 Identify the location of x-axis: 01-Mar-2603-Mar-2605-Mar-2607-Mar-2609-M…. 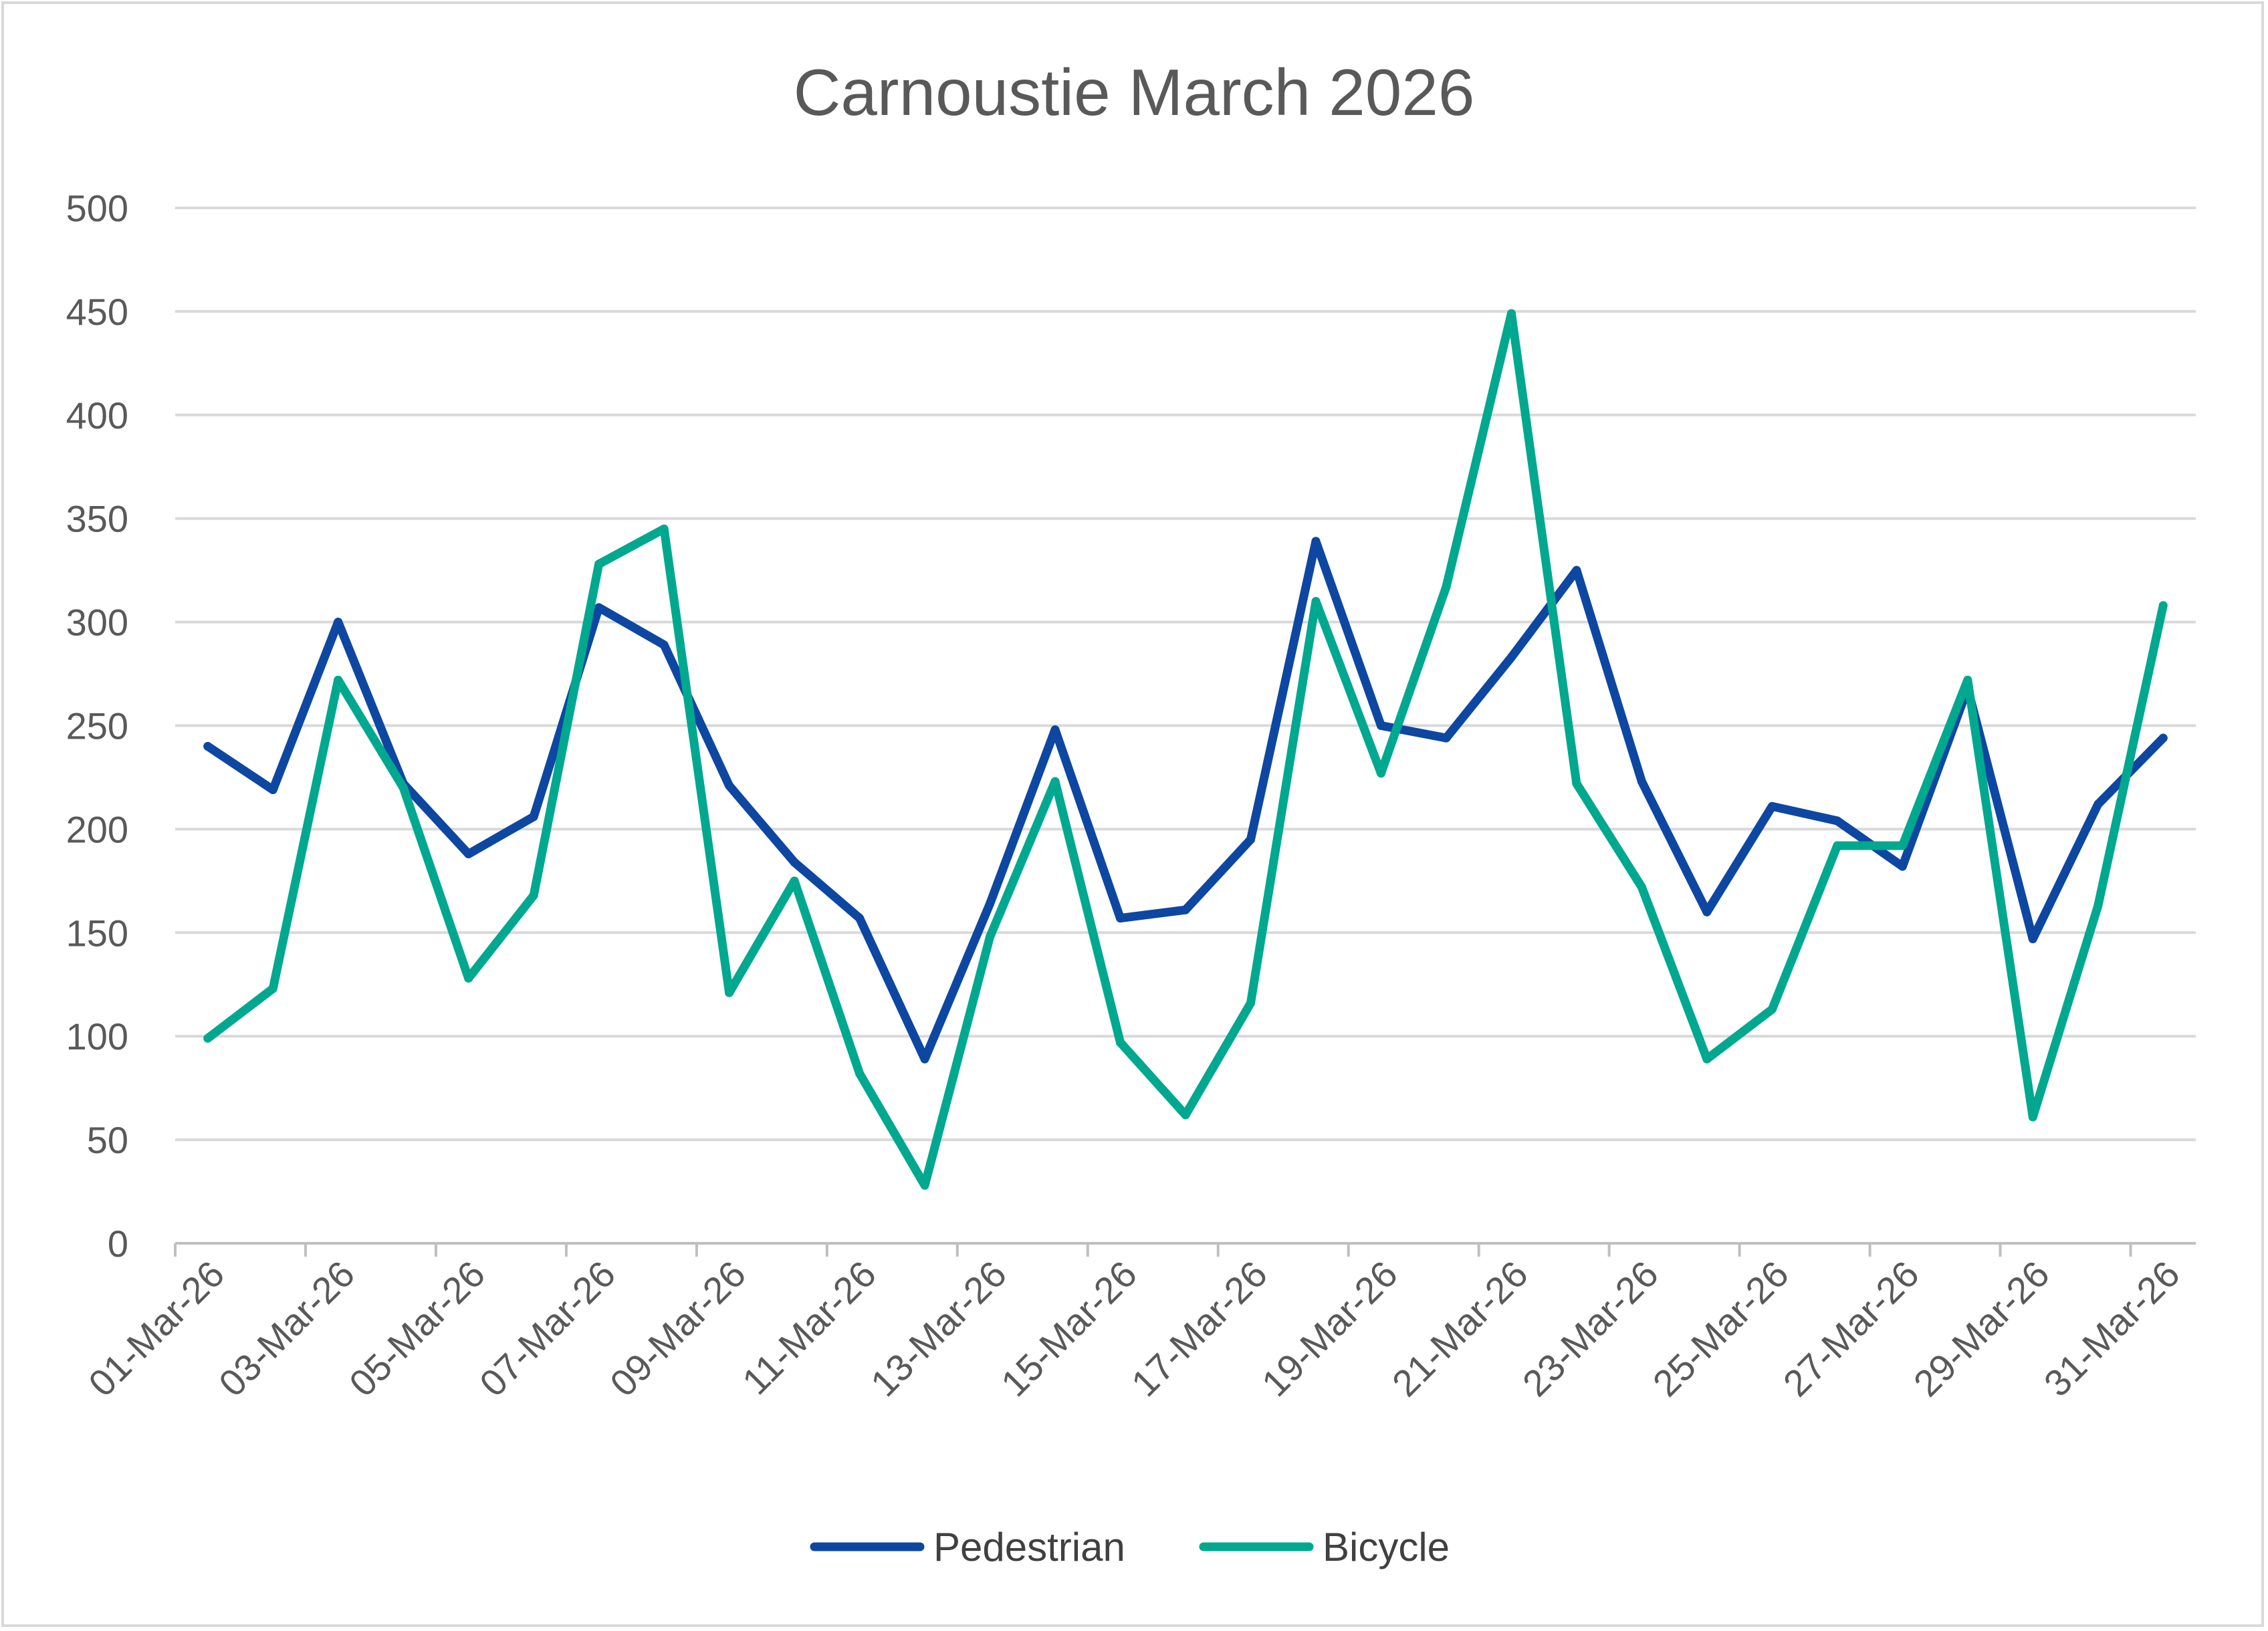
(1138, 1323).